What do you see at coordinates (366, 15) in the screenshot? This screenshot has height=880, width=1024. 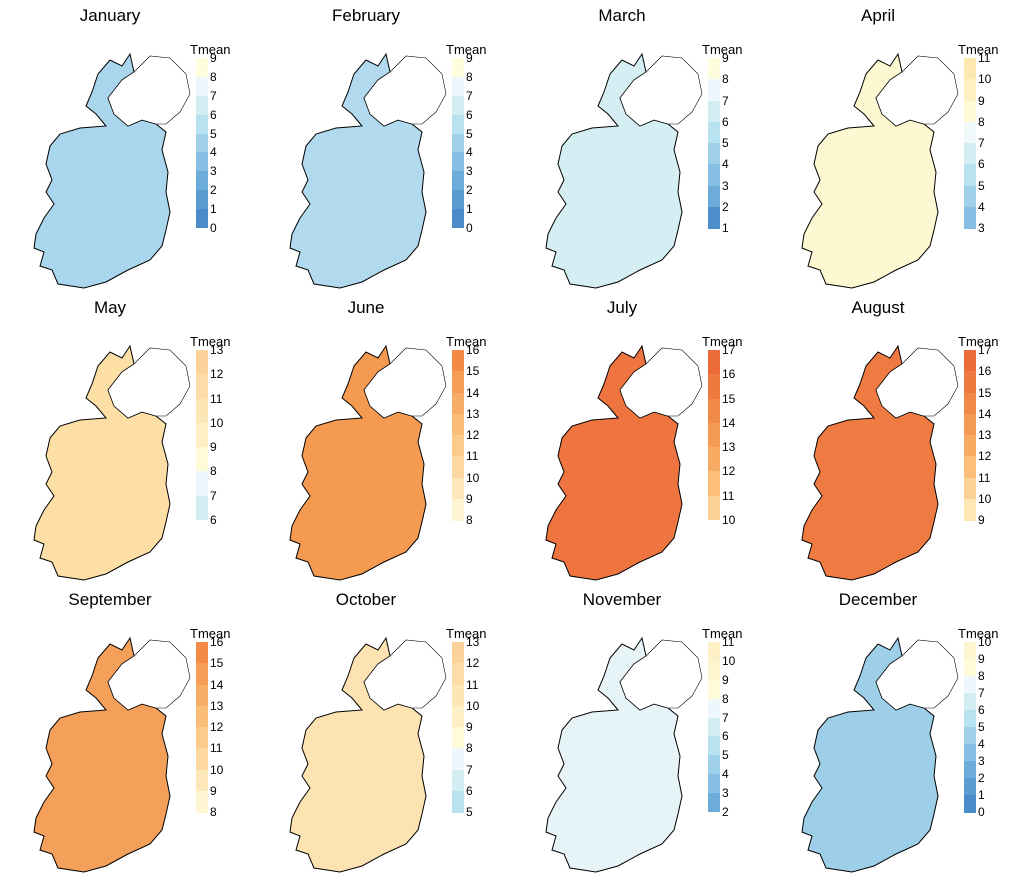 I see `panel-title: February` at bounding box center [366, 15].